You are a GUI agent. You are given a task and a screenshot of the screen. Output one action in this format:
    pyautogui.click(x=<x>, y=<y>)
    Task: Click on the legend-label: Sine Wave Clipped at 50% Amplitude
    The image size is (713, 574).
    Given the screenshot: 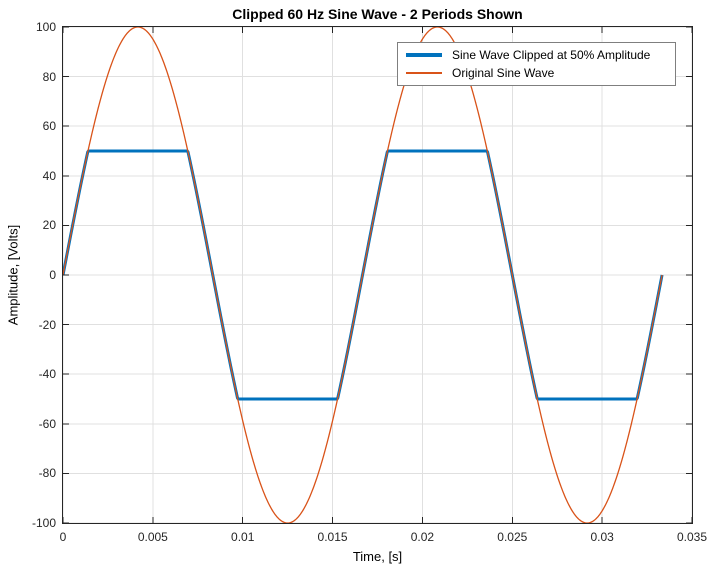 What is the action you would take?
    pyautogui.click(x=551, y=55)
    